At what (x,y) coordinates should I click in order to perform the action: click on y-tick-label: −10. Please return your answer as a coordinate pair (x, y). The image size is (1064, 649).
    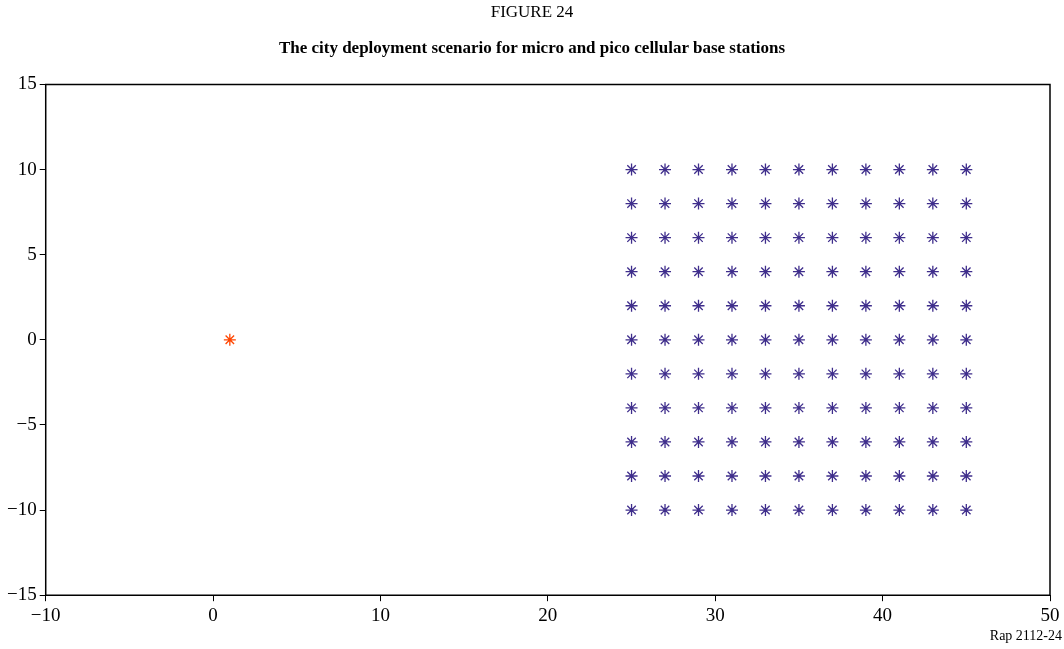
    Looking at the image, I should click on (22, 509).